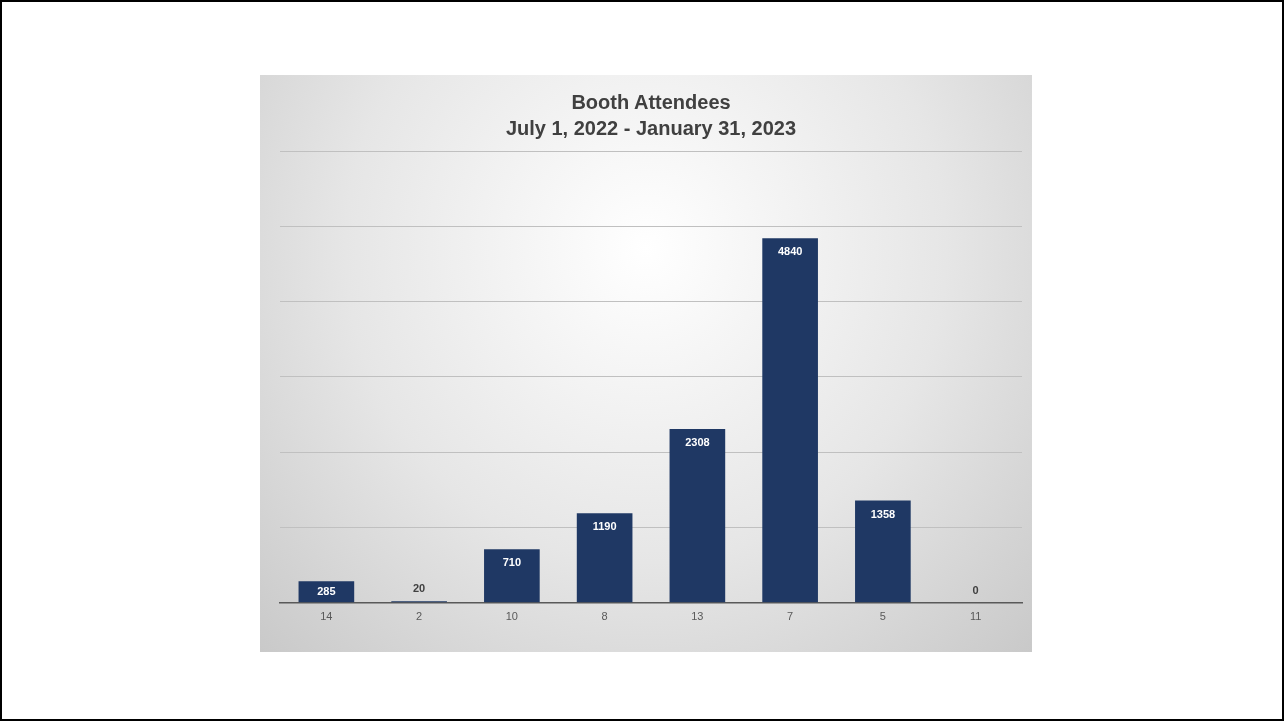 This screenshot has height=721, width=1284. Describe the element at coordinates (697, 616) in the screenshot. I see `x-tick-label: 13` at that location.